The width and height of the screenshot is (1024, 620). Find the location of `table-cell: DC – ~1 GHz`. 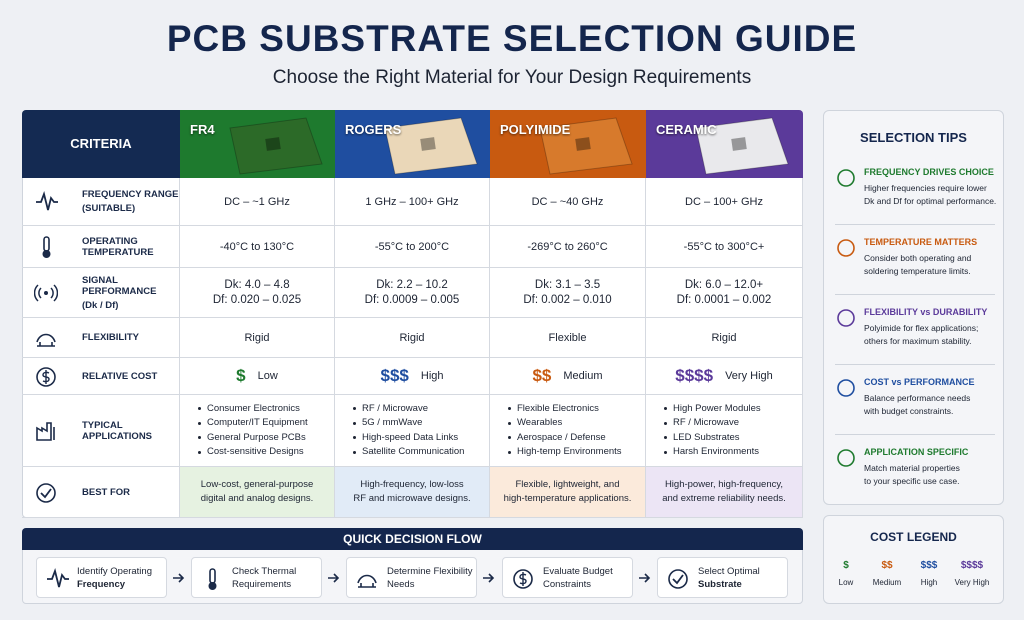

table-cell: DC – ~1 GHz is located at coordinates (257, 202).